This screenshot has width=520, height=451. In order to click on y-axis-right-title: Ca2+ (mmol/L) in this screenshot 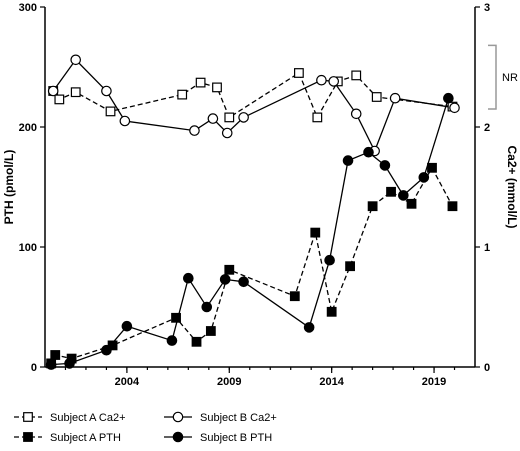, I will do `click(512, 186)`.